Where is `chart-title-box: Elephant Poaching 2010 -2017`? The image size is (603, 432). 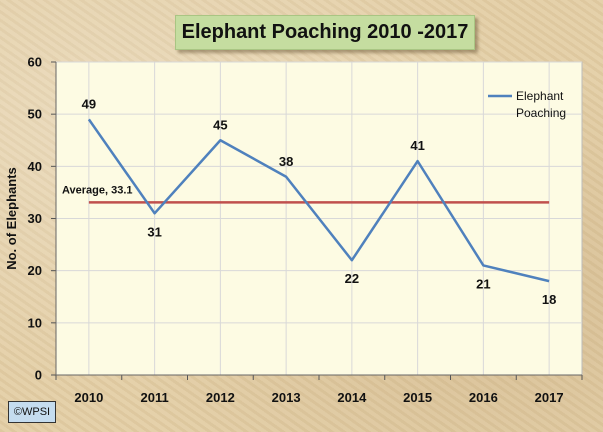
chart-title-box: Elephant Poaching 2010 -2017 is located at coordinates (325, 32).